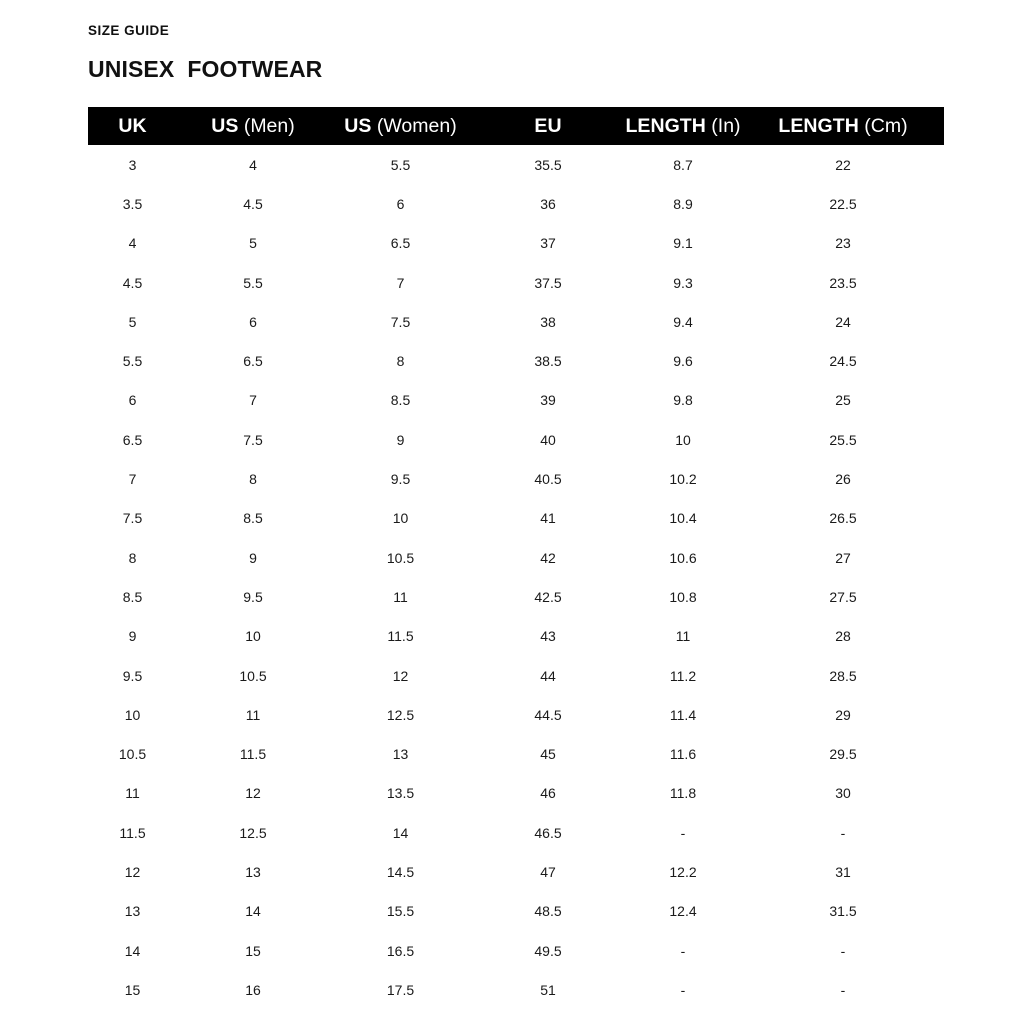  What do you see at coordinates (516, 793) in the screenshot?
I see `table-row: 11 12 13.5 46 11.8 30` at bounding box center [516, 793].